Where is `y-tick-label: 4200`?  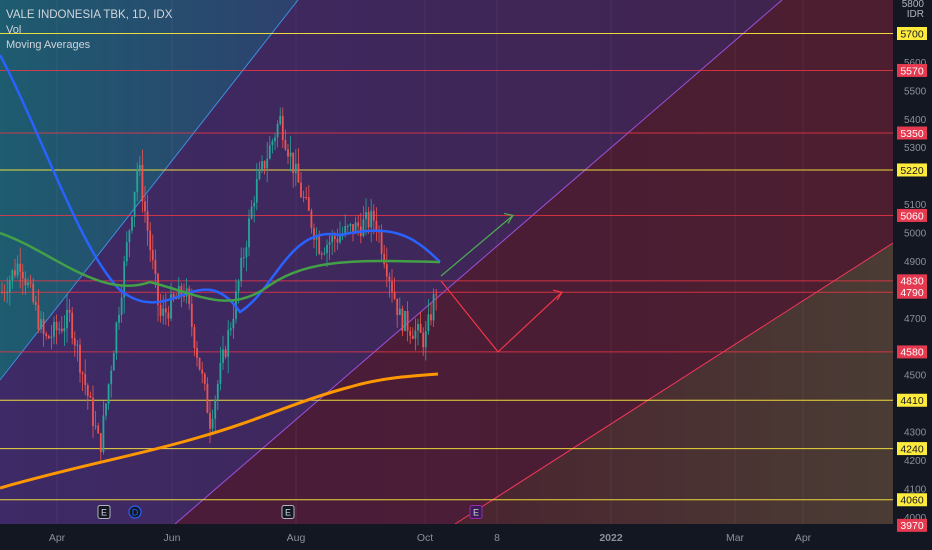
y-tick-label: 4200 is located at coordinates (915, 461).